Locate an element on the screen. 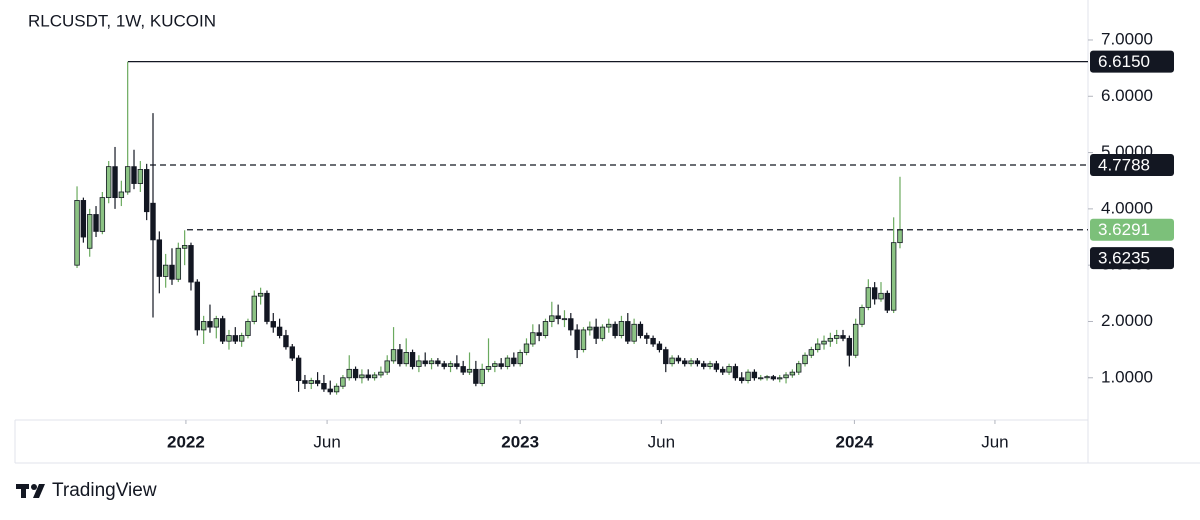 This screenshot has width=1200, height=520. x-tick-label: 2024 is located at coordinates (854, 441).